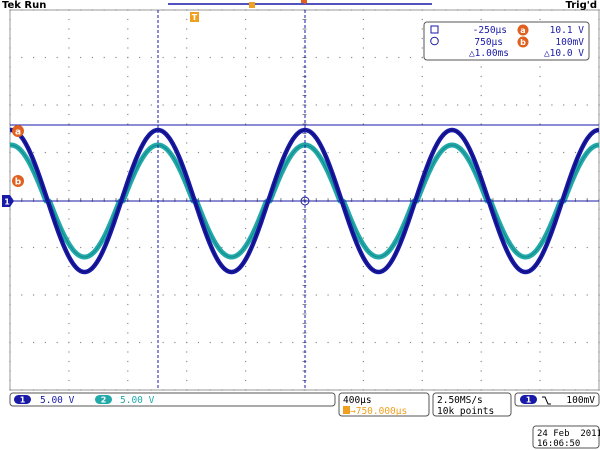  What do you see at coordinates (557, 399) in the screenshot?
I see `trigger-panel` at bounding box center [557, 399].